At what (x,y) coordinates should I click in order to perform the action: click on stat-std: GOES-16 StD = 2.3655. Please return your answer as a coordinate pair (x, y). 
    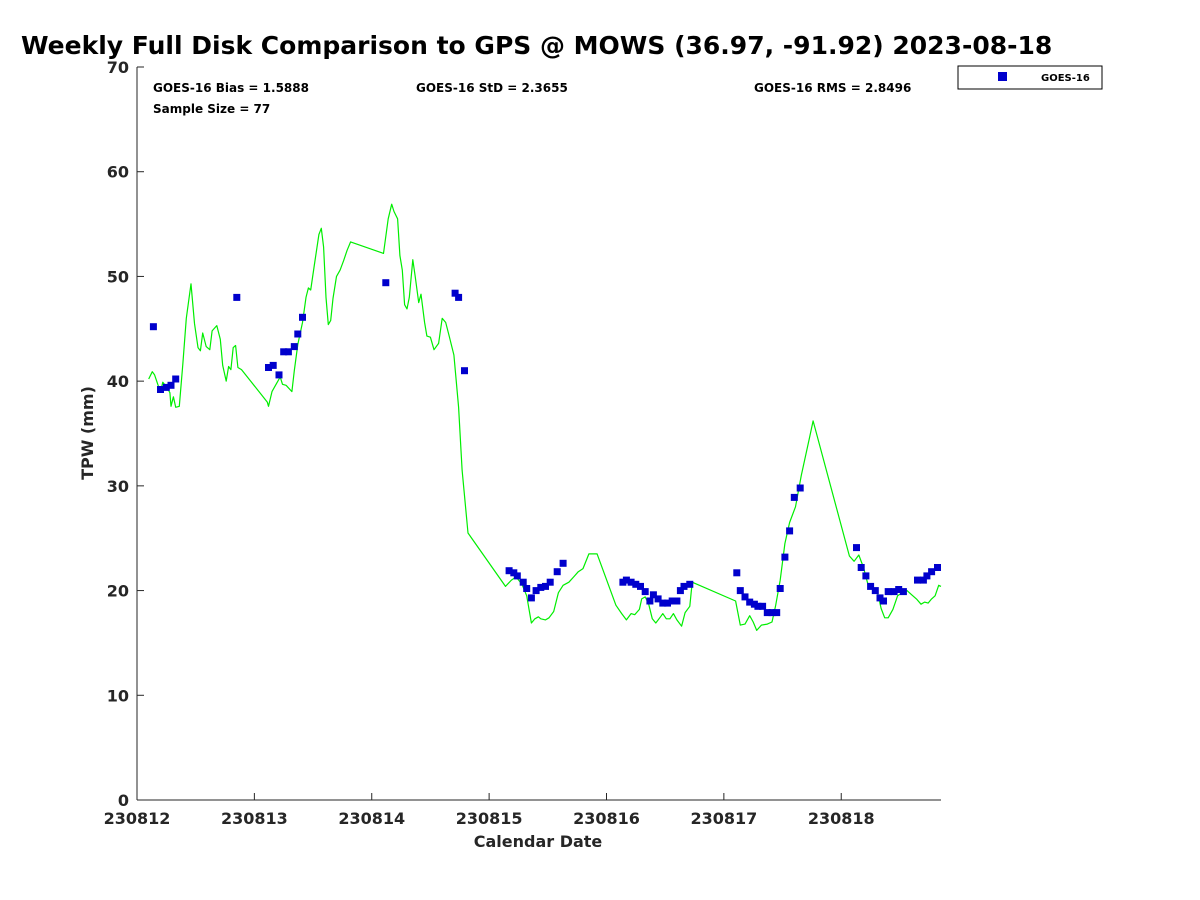
    Looking at the image, I should click on (492, 88).